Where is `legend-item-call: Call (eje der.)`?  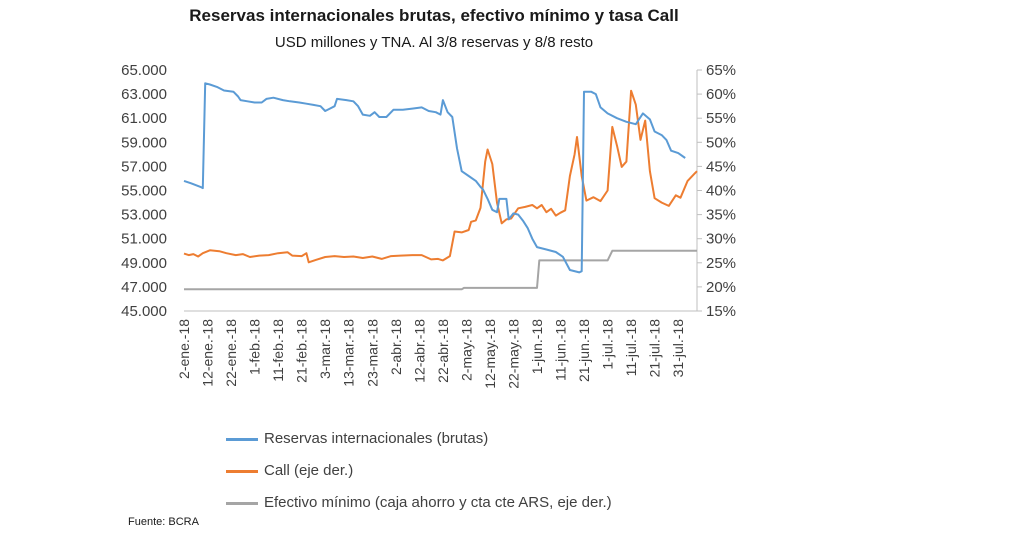
legend-item-call: Call (eje der.) is located at coordinates (289, 470).